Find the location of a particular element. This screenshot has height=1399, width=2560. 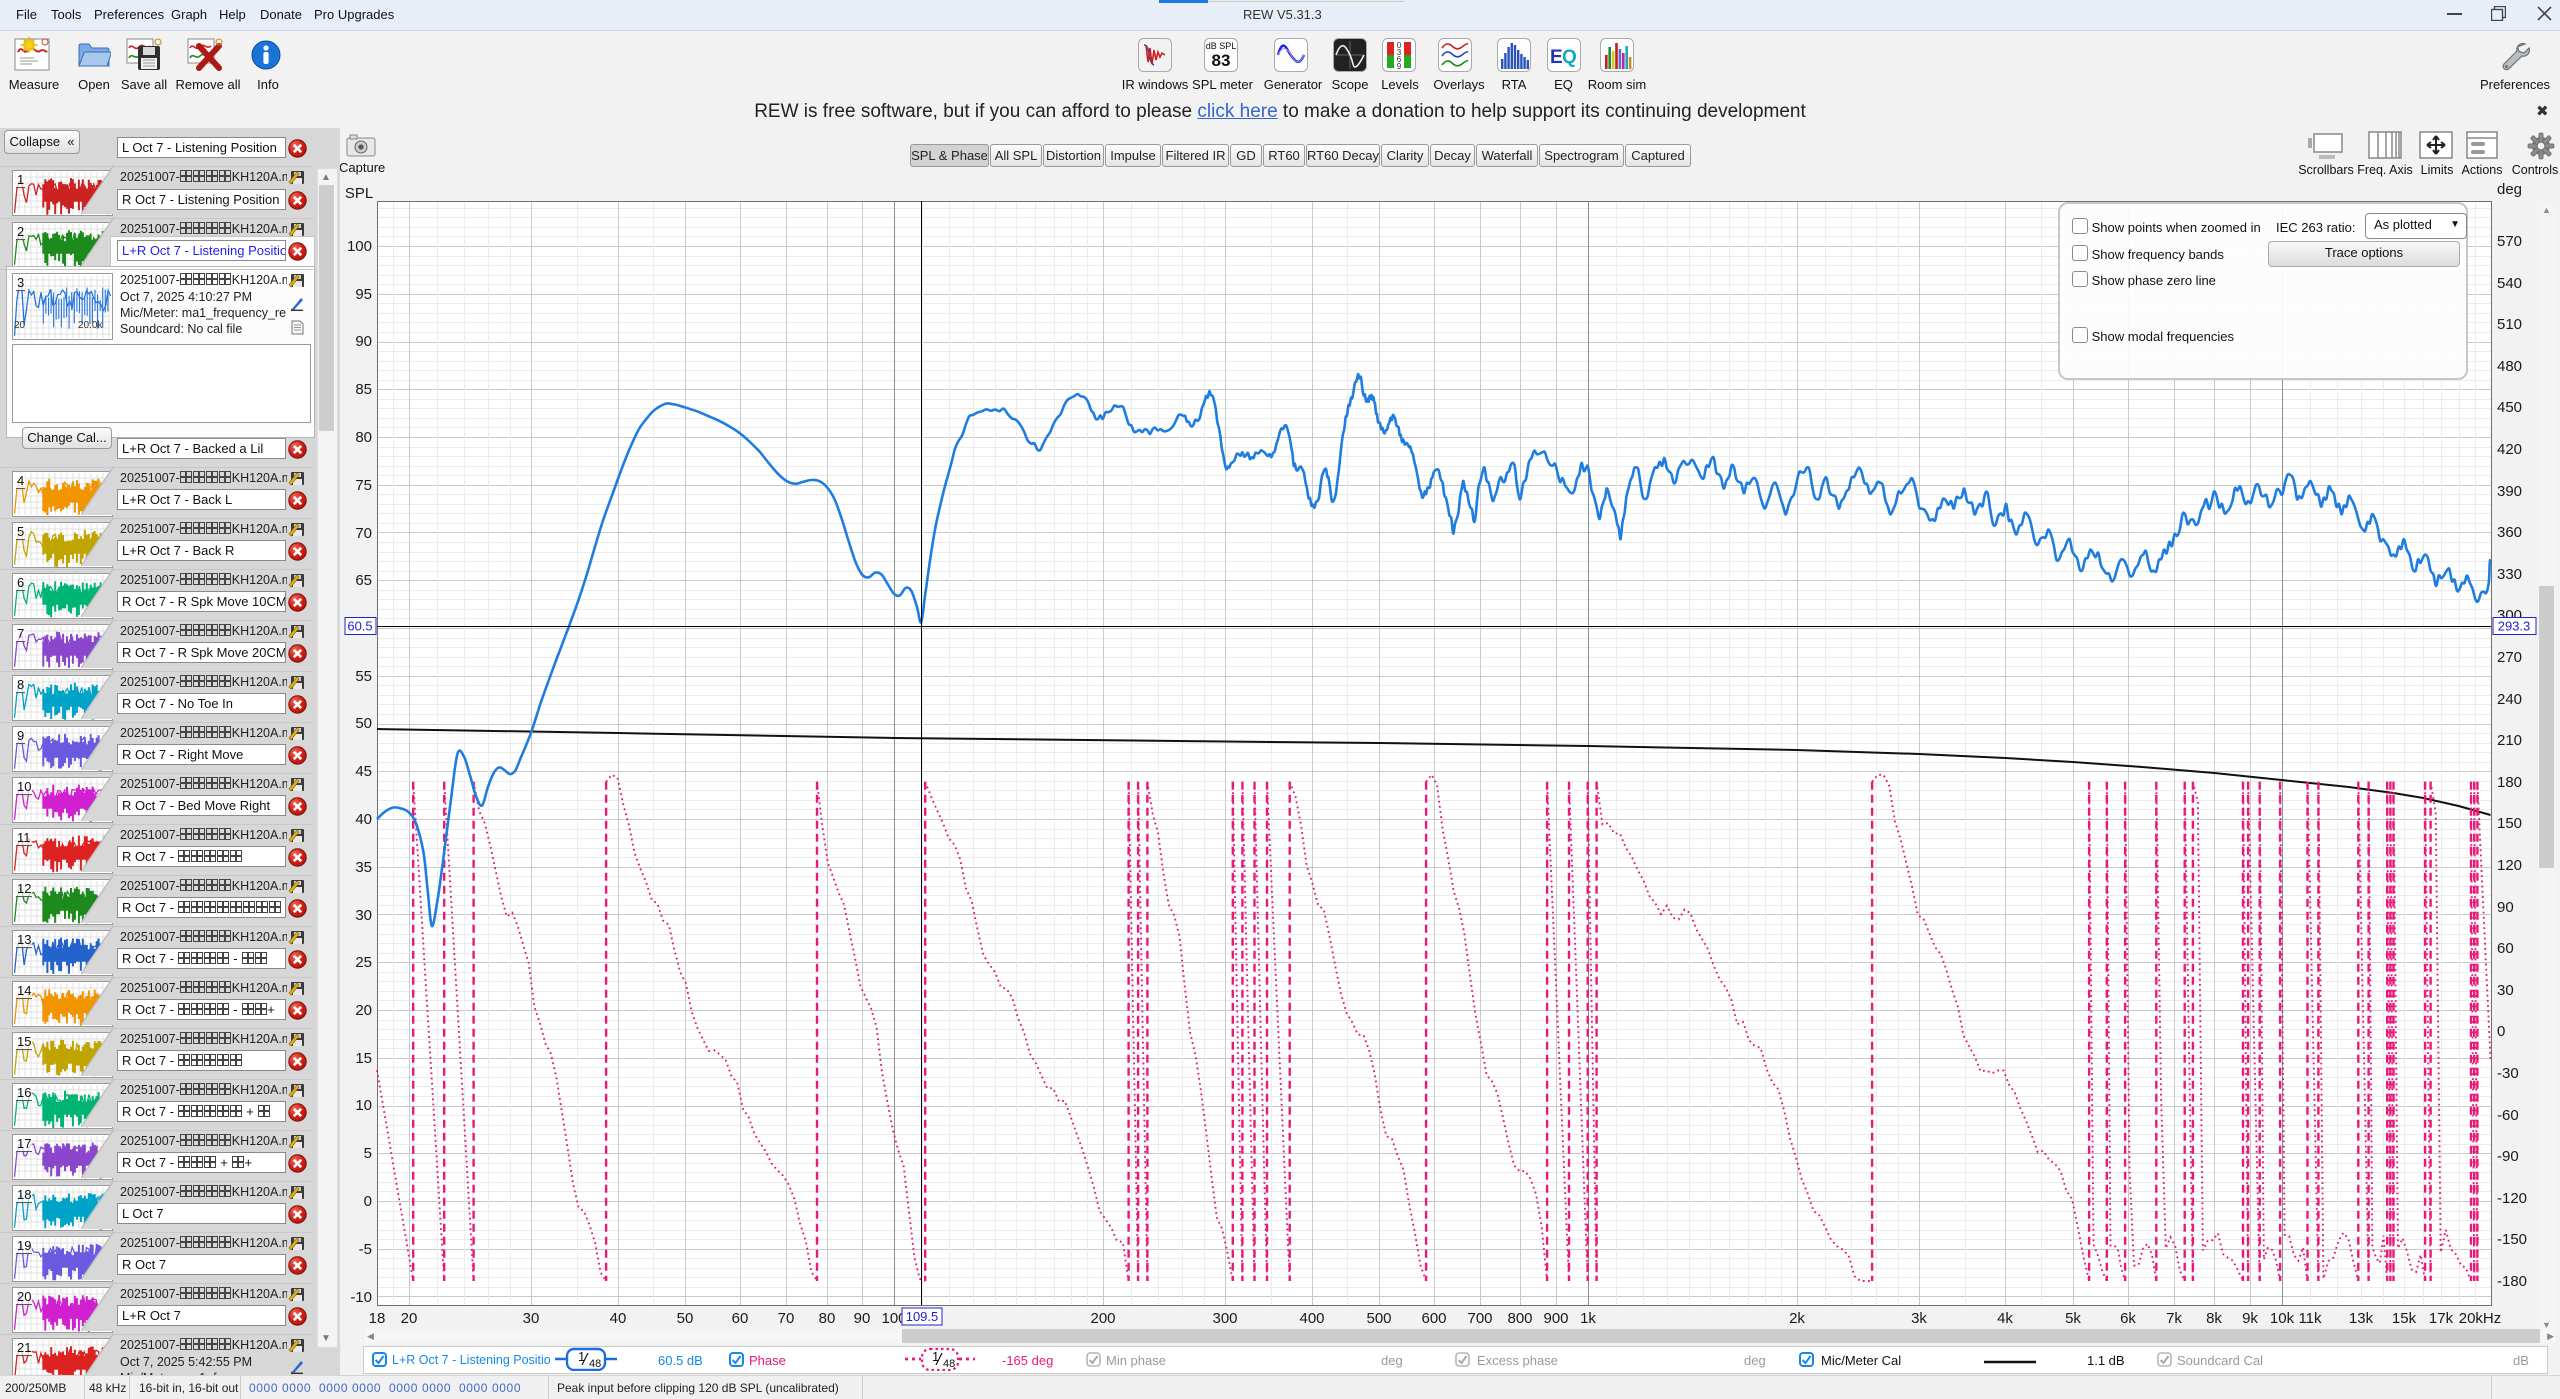

svg-text: 4k is located at coordinates (2005, 1318).